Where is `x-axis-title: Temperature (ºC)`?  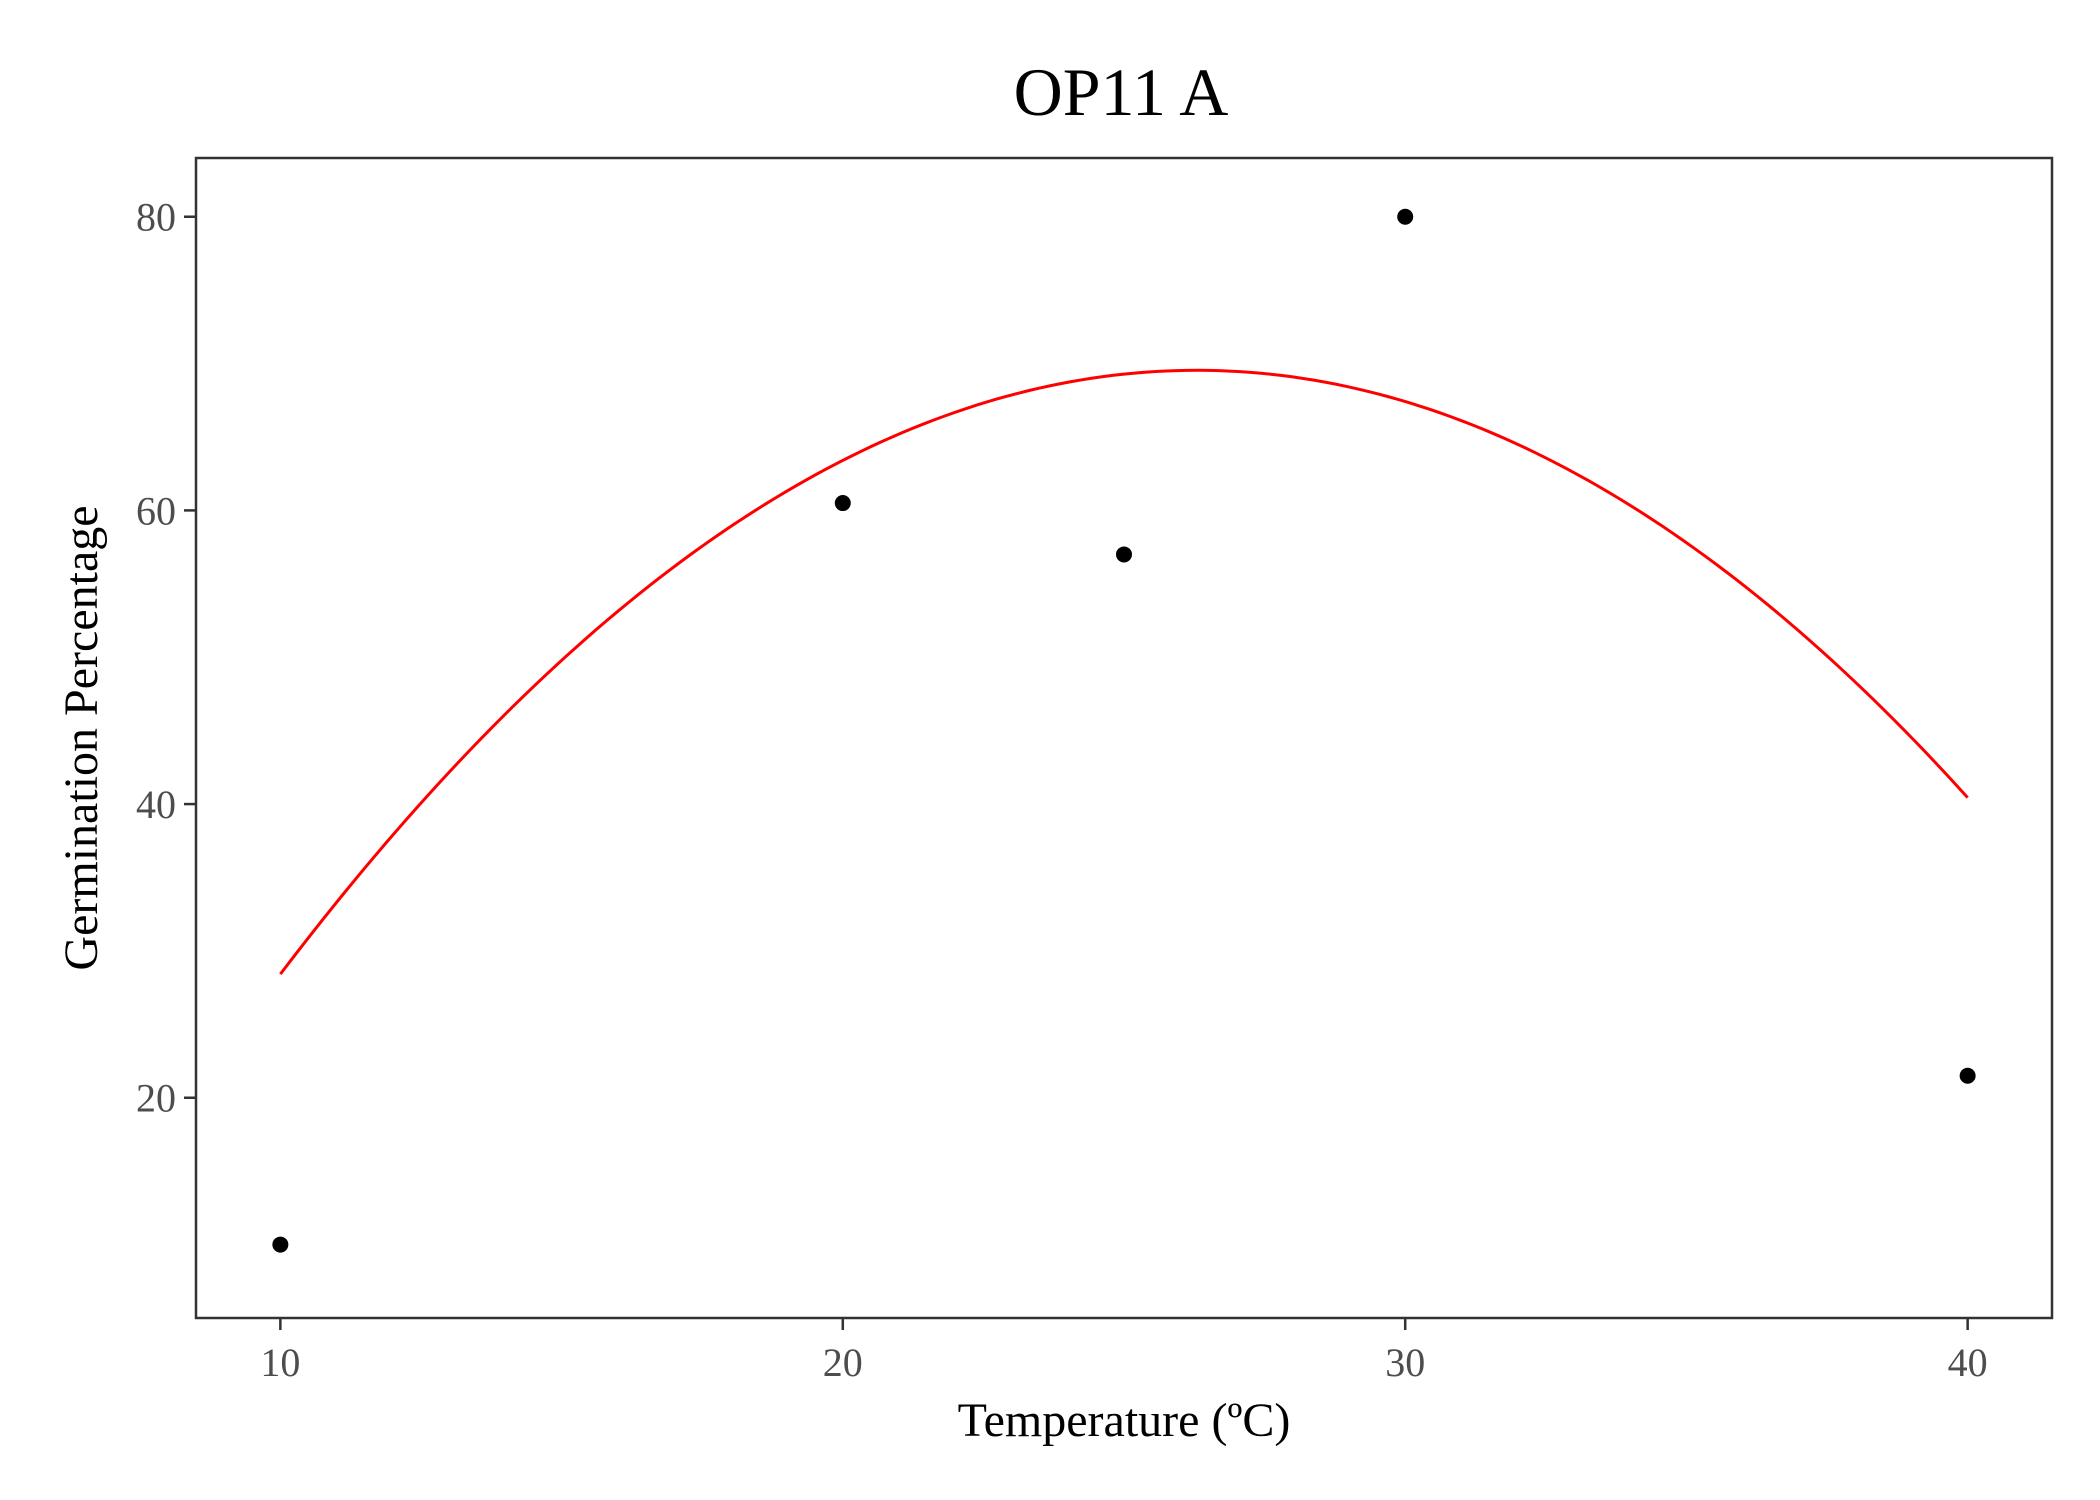 x-axis-title: Temperature (ºC) is located at coordinates (1124, 1420).